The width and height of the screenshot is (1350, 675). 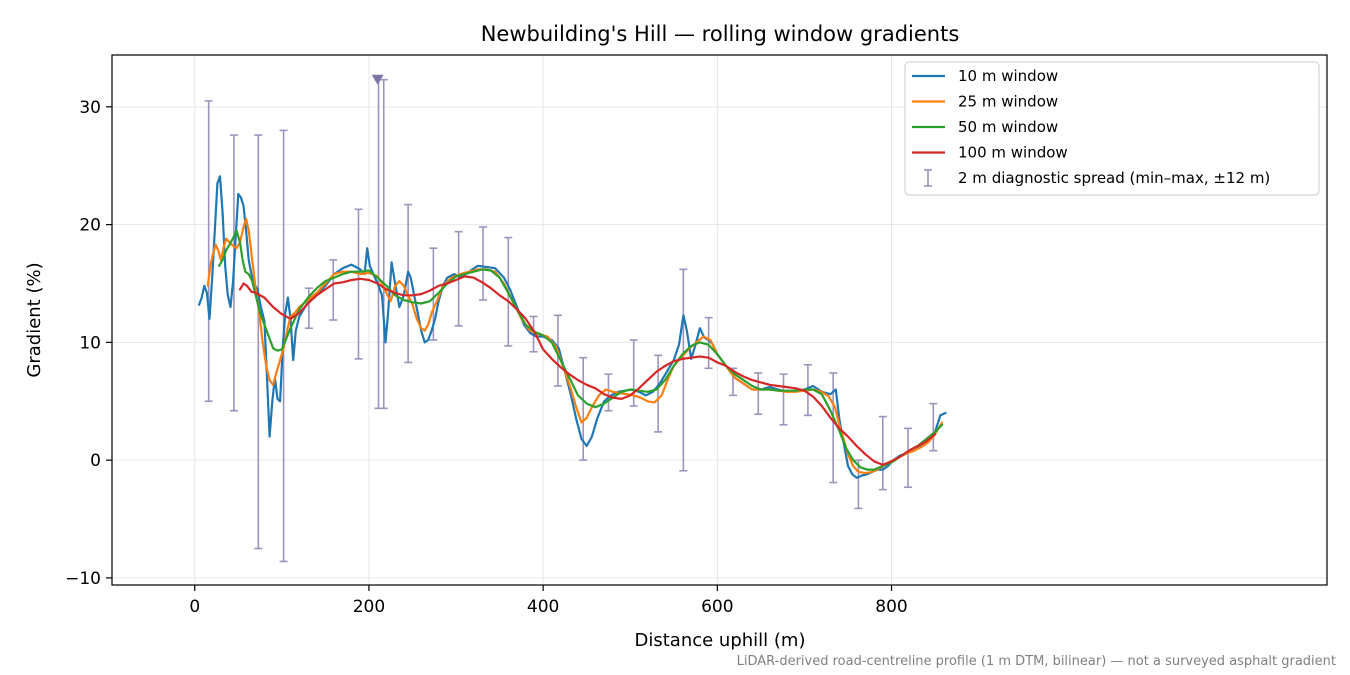 I want to click on y-tick-label: 30, so click(x=90, y=108).